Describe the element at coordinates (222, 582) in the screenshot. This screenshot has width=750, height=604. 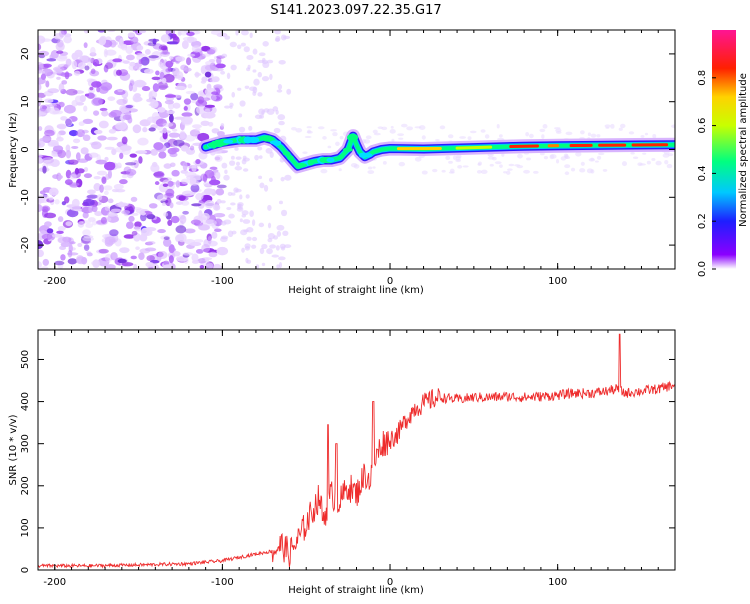
I see `x-tick-label: -100` at that location.